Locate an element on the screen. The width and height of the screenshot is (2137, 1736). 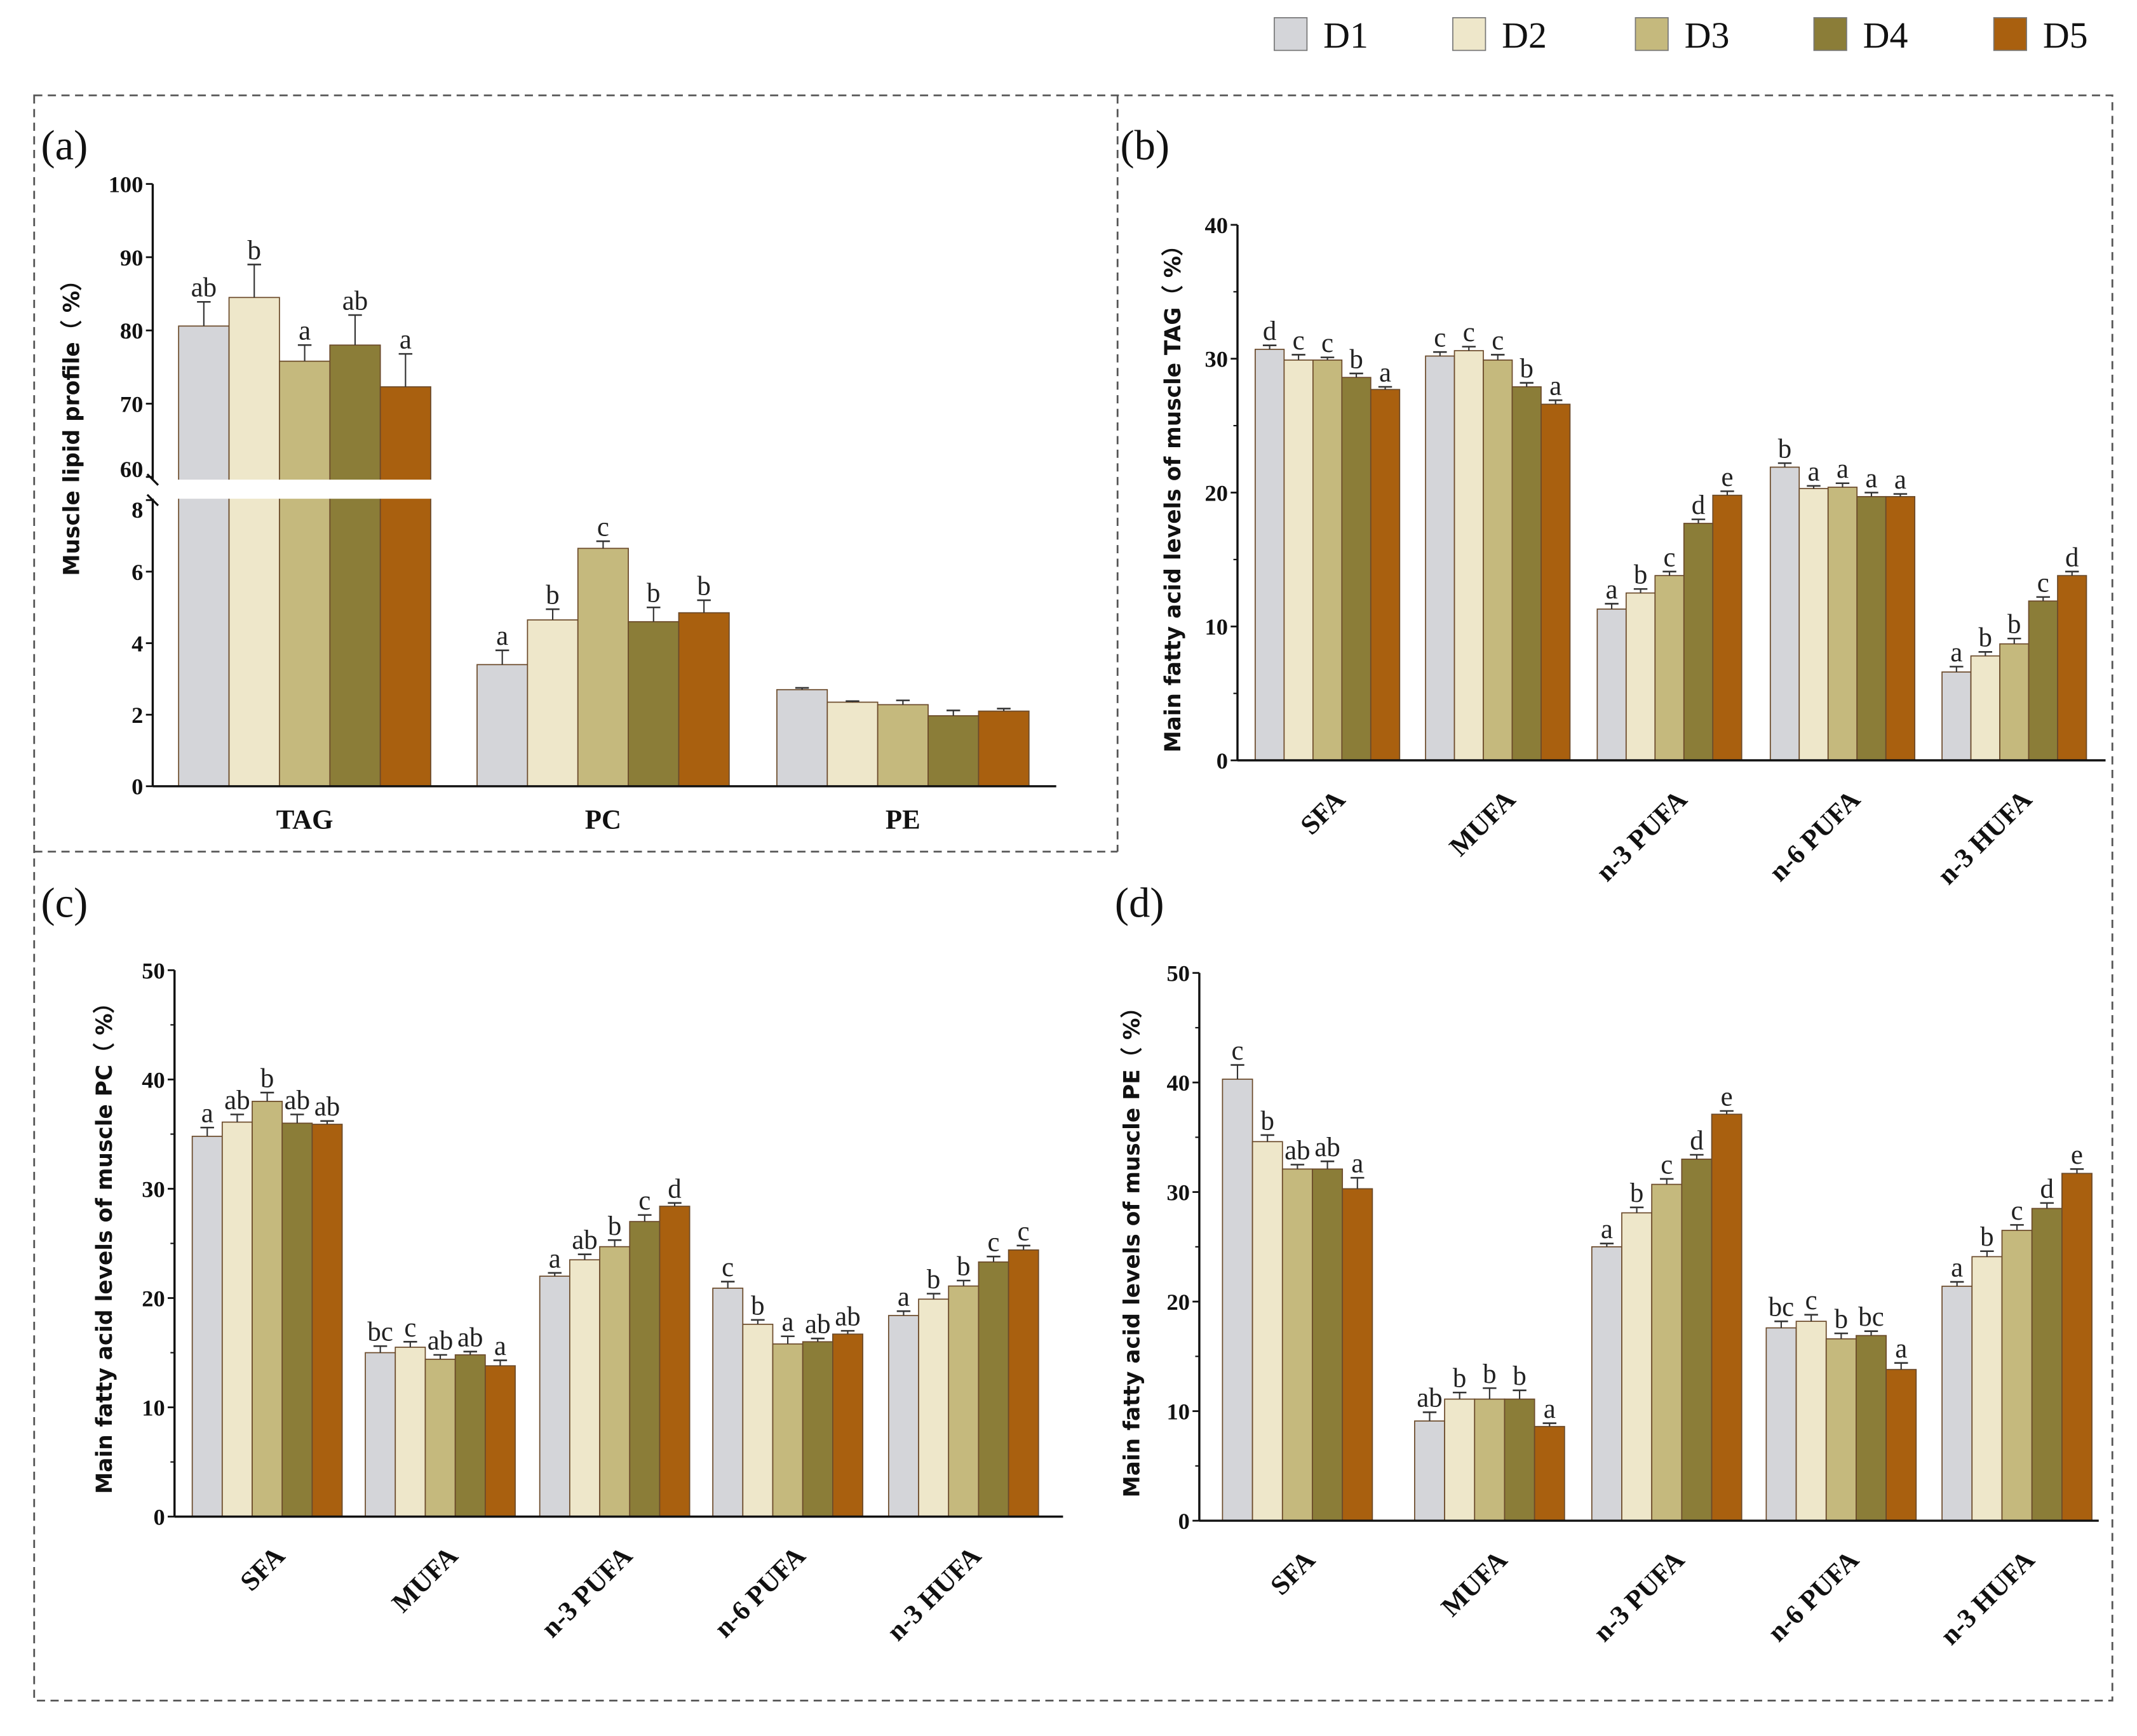
significance-letter: e is located at coordinates (1727, 1097).